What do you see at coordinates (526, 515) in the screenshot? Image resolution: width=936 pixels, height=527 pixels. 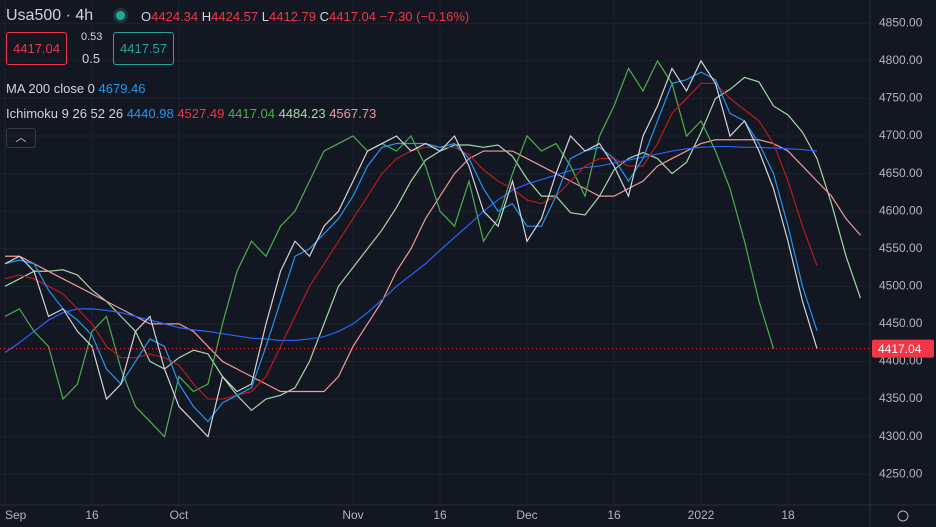 I see `x-tick-label: Dec` at bounding box center [526, 515].